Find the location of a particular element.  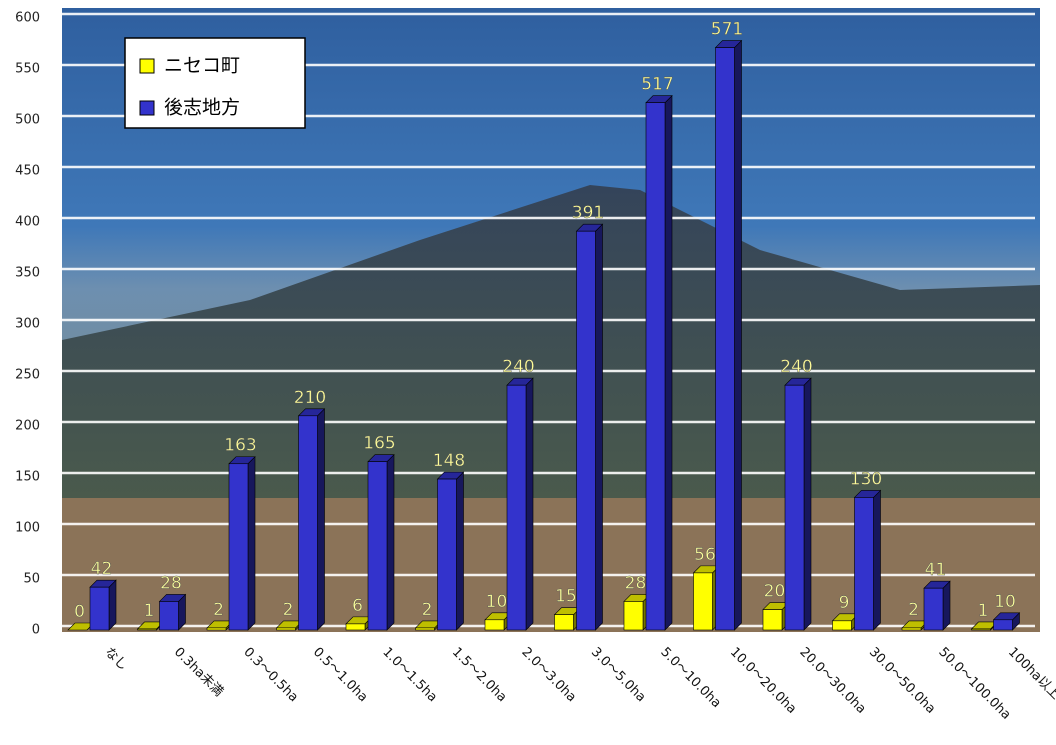

y-tick-label: 100 is located at coordinates (27, 528).